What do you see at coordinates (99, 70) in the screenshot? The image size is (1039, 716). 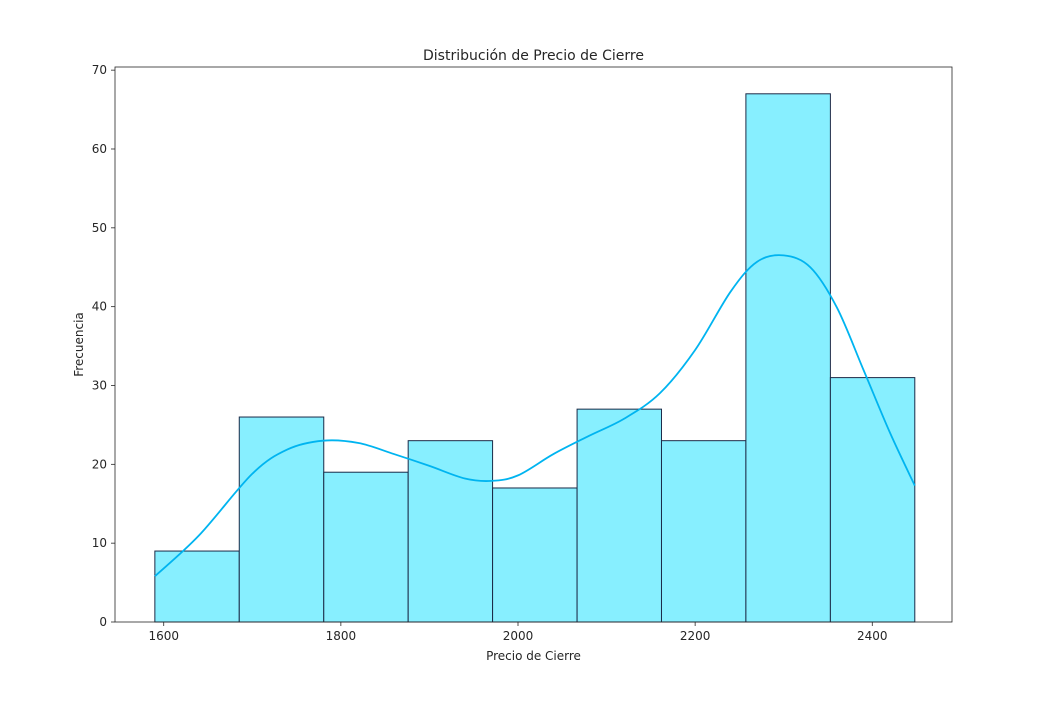 I see `y-tick-label: 70` at bounding box center [99, 70].